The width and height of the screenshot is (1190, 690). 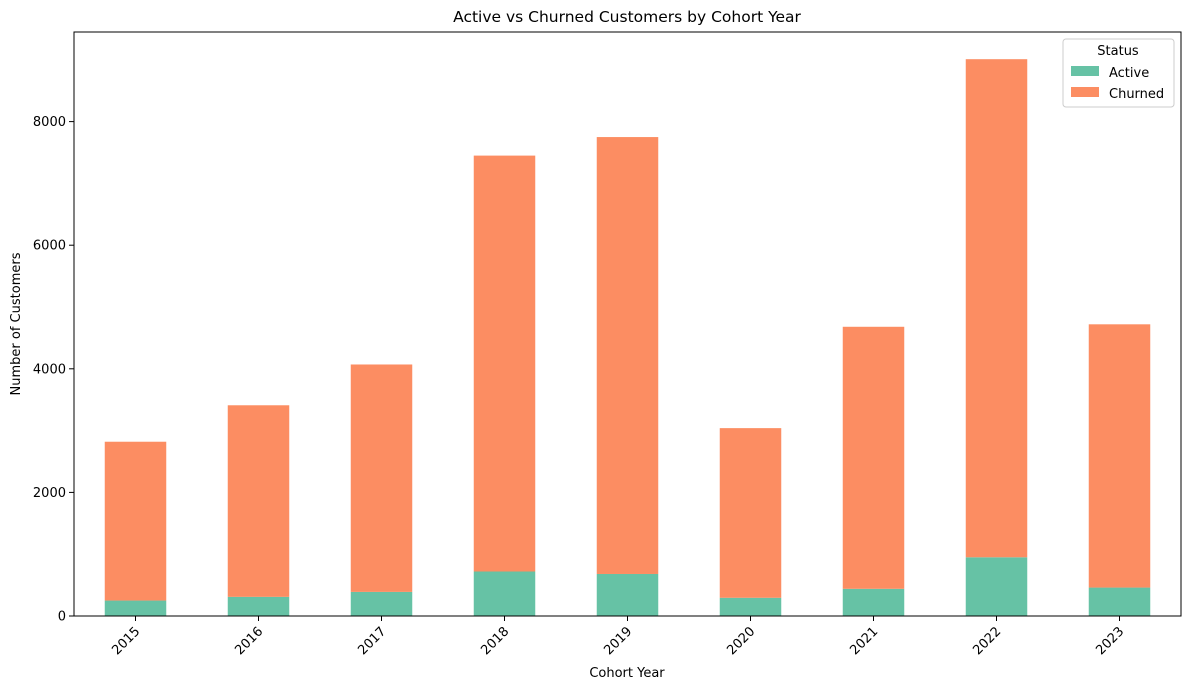 I want to click on y-tick-label: 2000, so click(x=49, y=493).